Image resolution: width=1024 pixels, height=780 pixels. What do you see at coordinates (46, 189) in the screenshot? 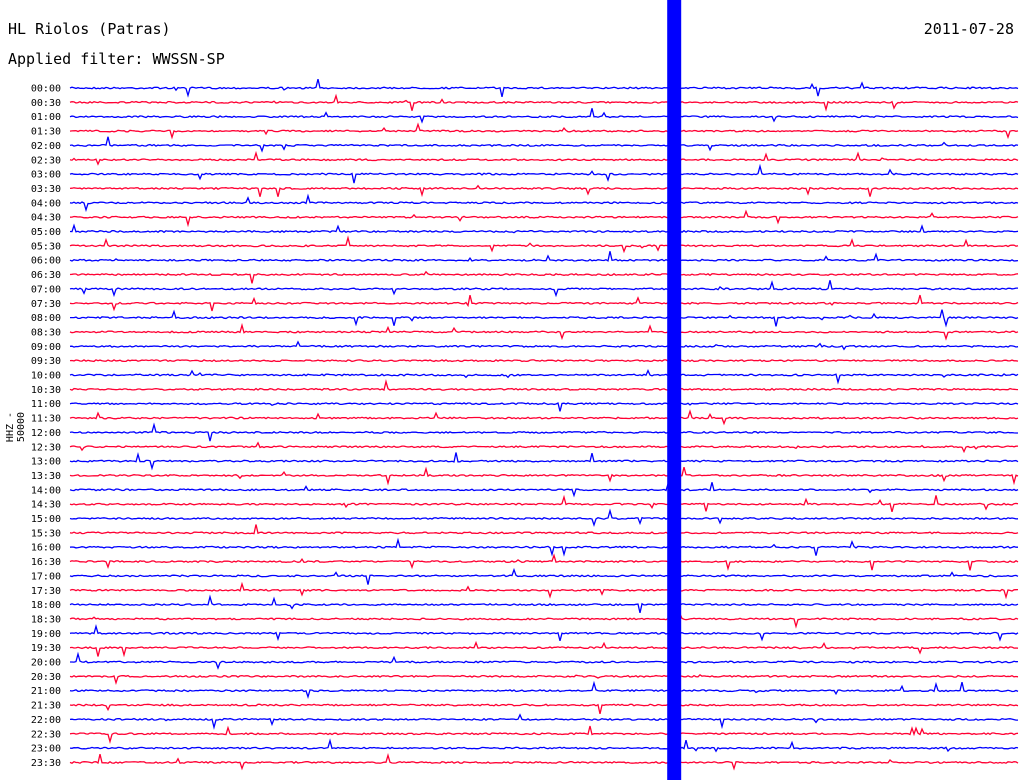
I see `row-tick-label: 03:30` at bounding box center [46, 189].